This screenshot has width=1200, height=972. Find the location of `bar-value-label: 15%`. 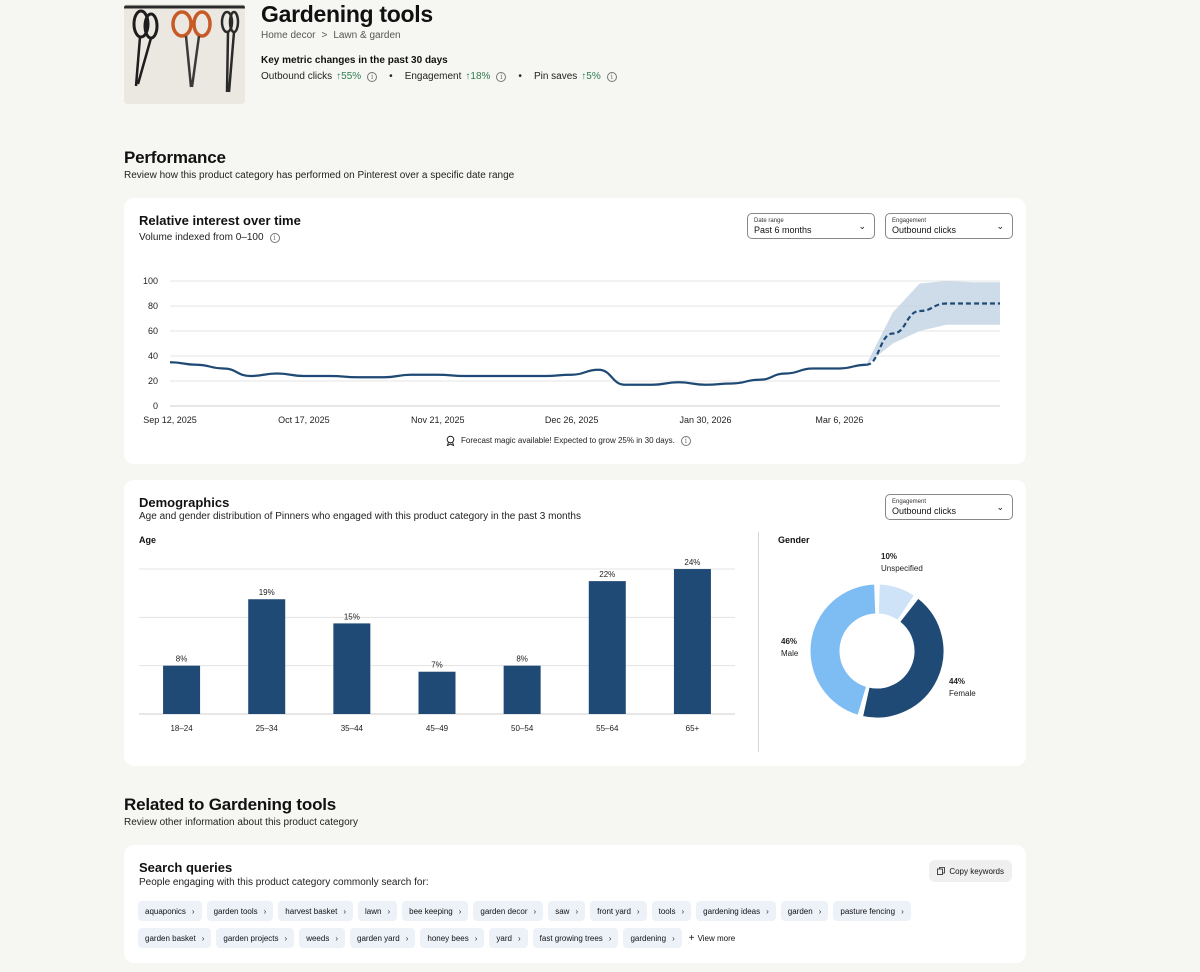

bar-value-label: 15% is located at coordinates (352, 616).